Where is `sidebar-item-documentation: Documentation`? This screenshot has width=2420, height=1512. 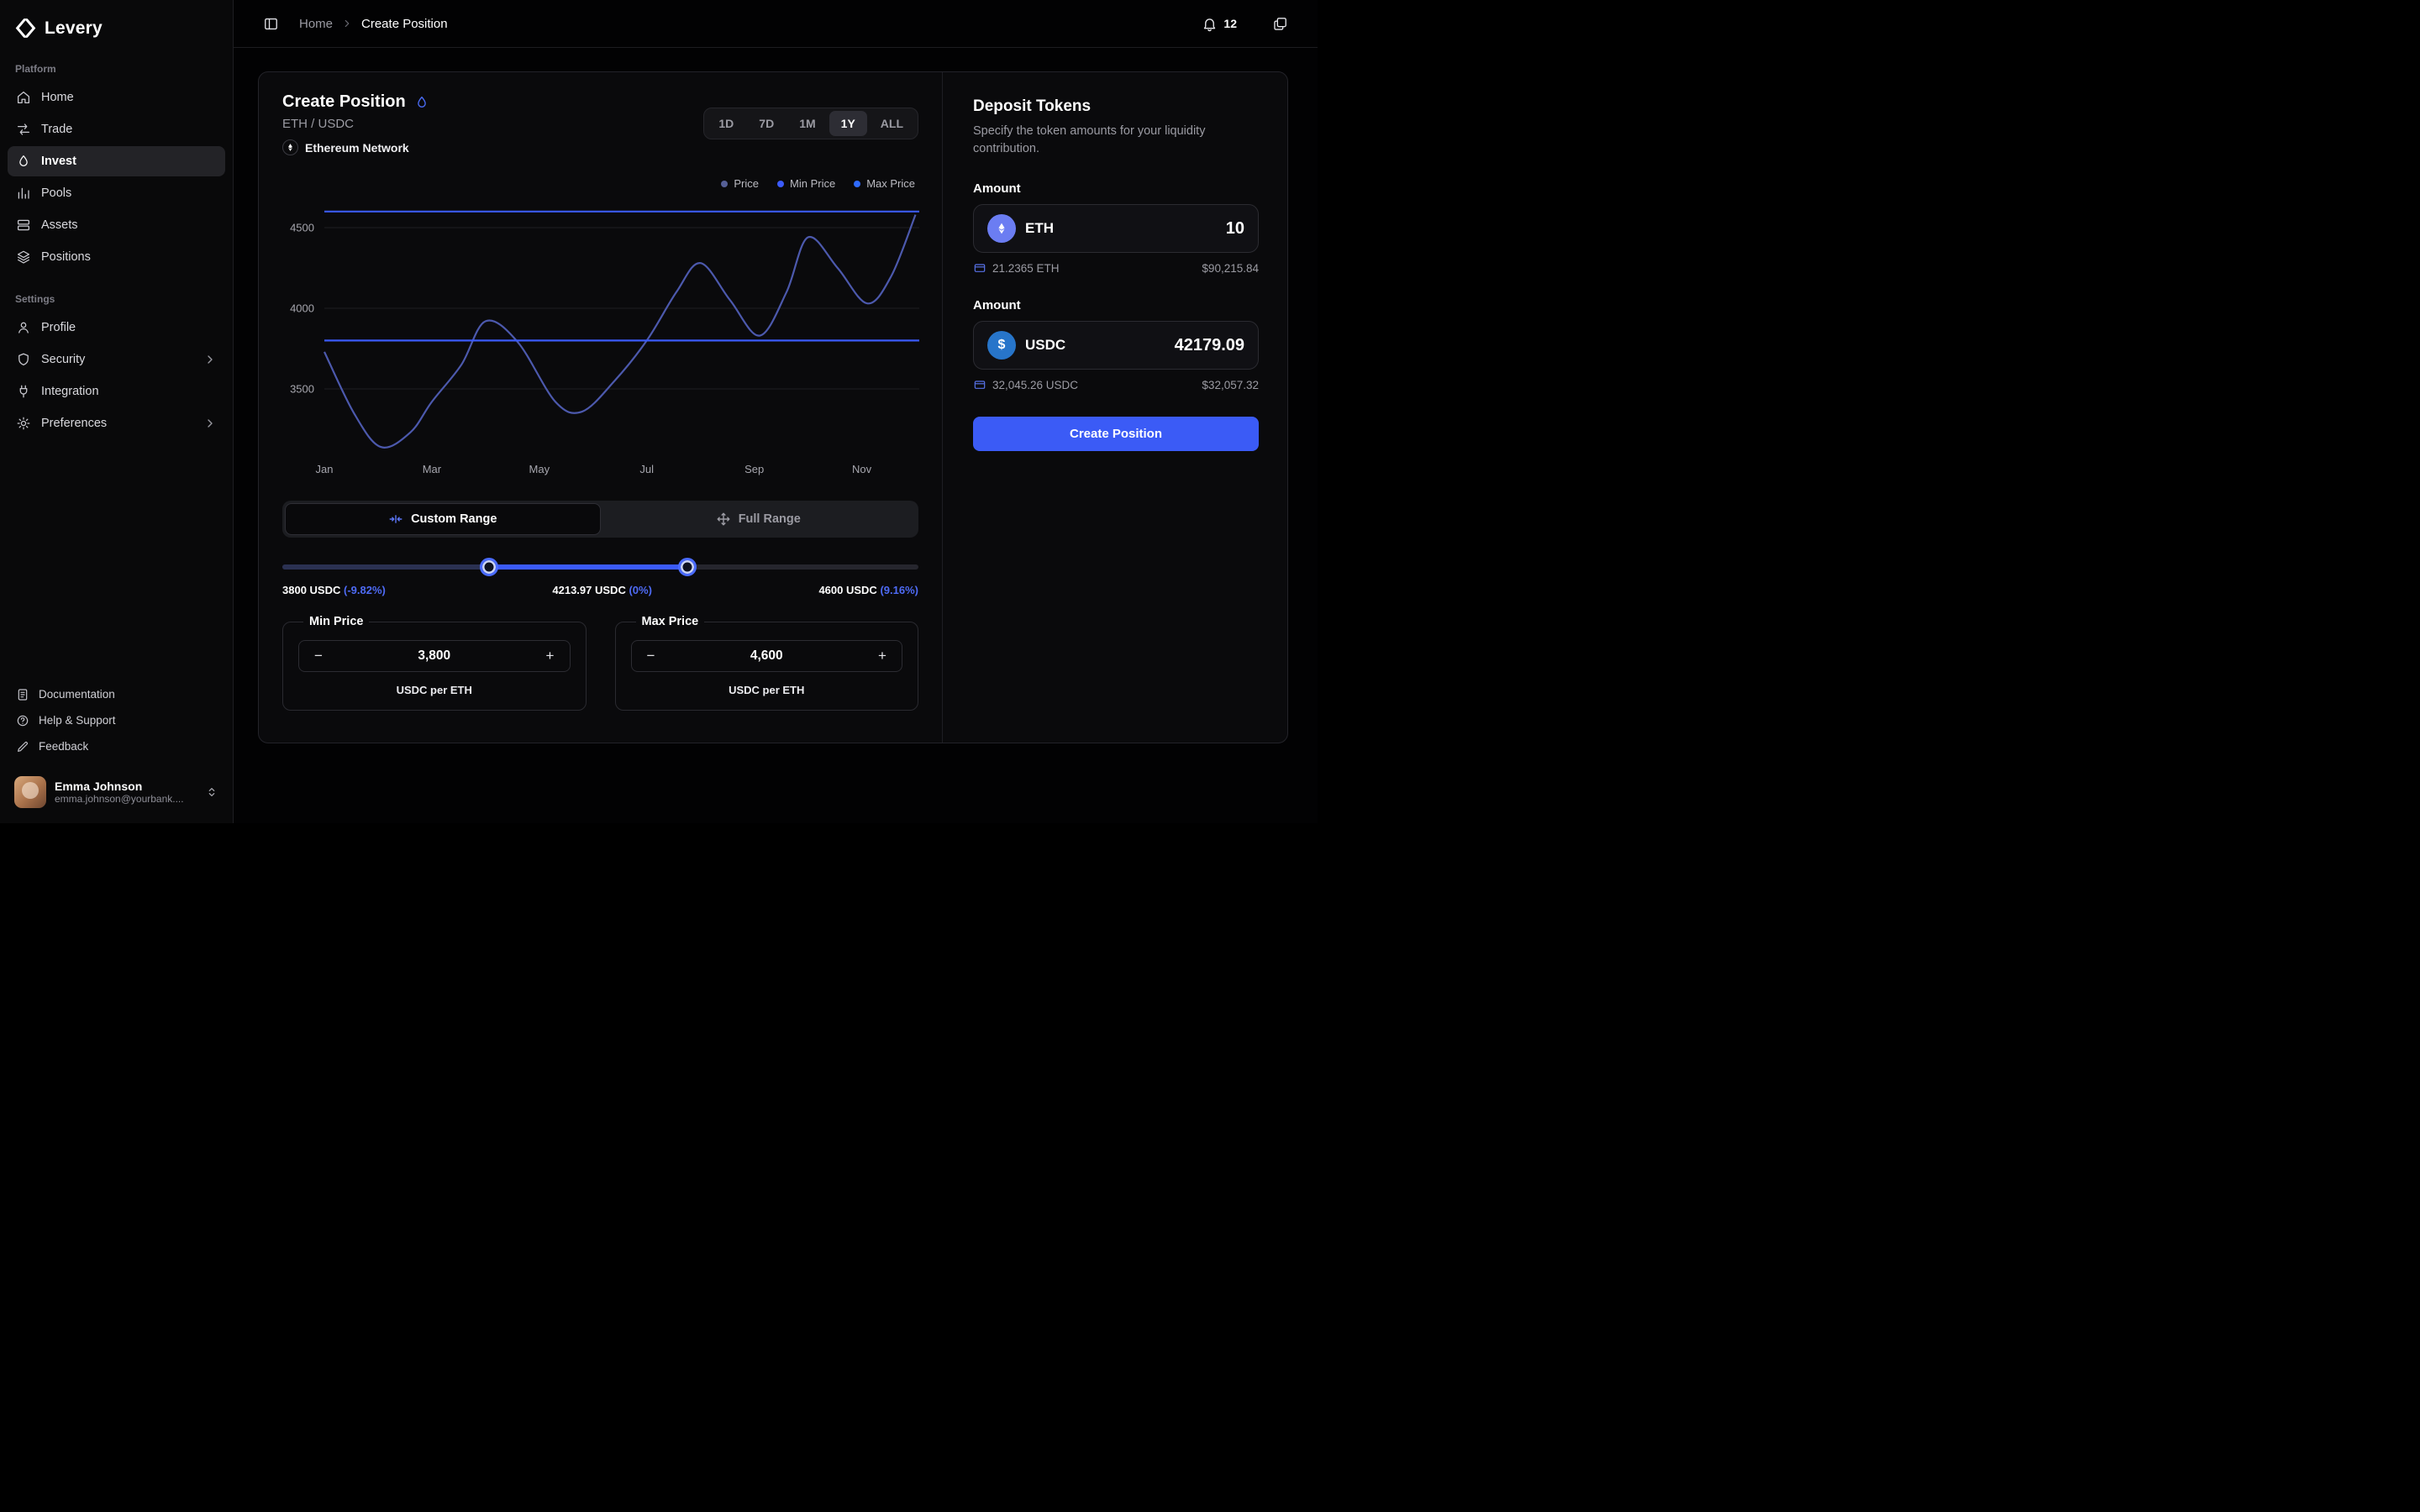
sidebar-item-documentation: Documentation is located at coordinates (116, 694).